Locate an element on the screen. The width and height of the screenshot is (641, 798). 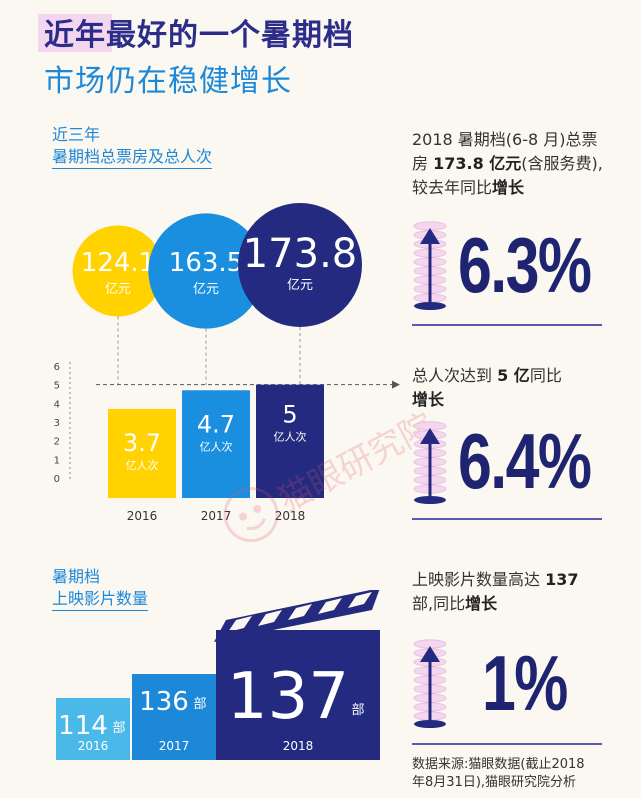
film-bar-2017 is located at coordinates (174, 717).